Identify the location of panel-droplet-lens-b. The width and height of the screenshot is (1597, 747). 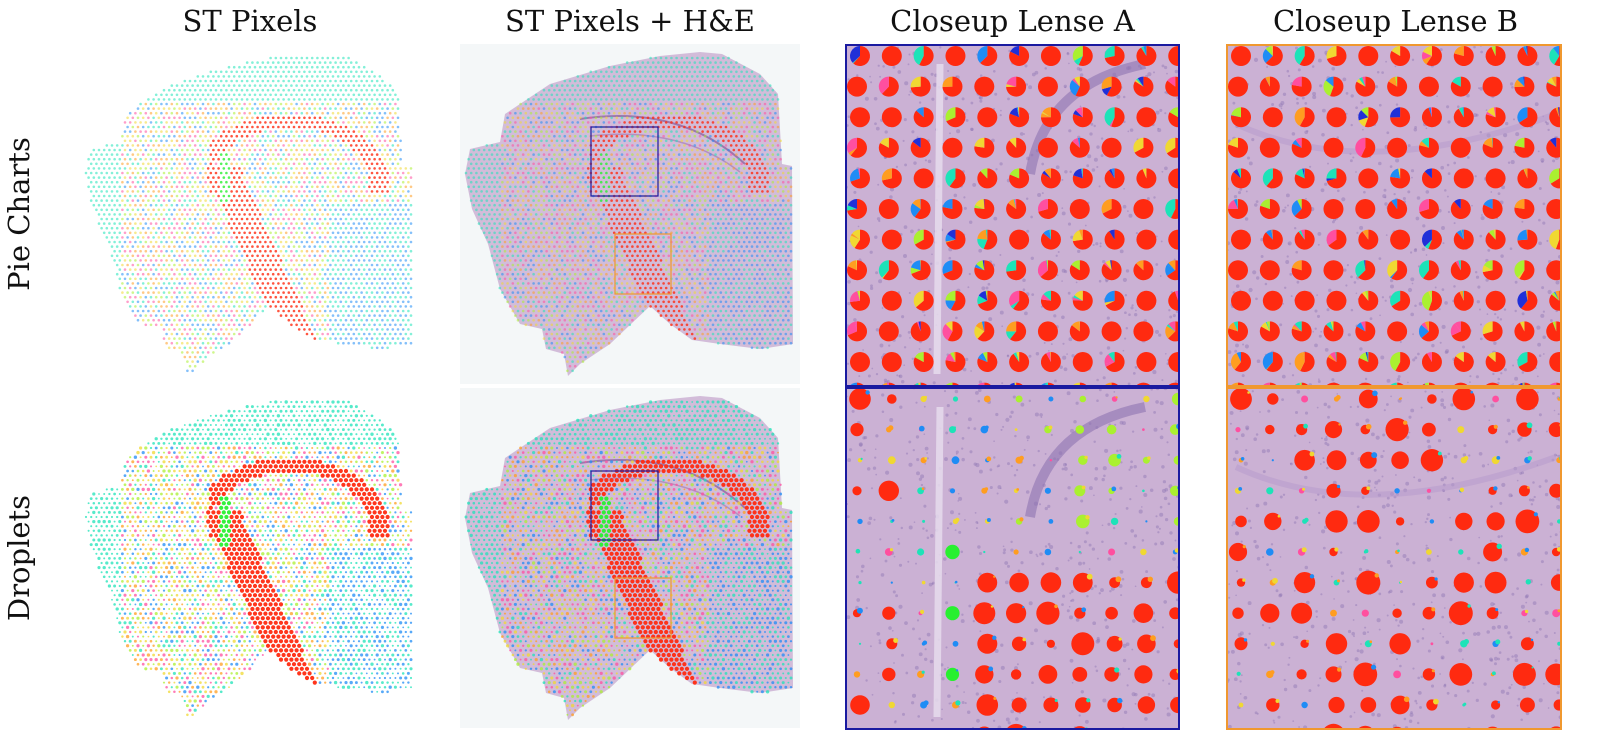
(1394, 558).